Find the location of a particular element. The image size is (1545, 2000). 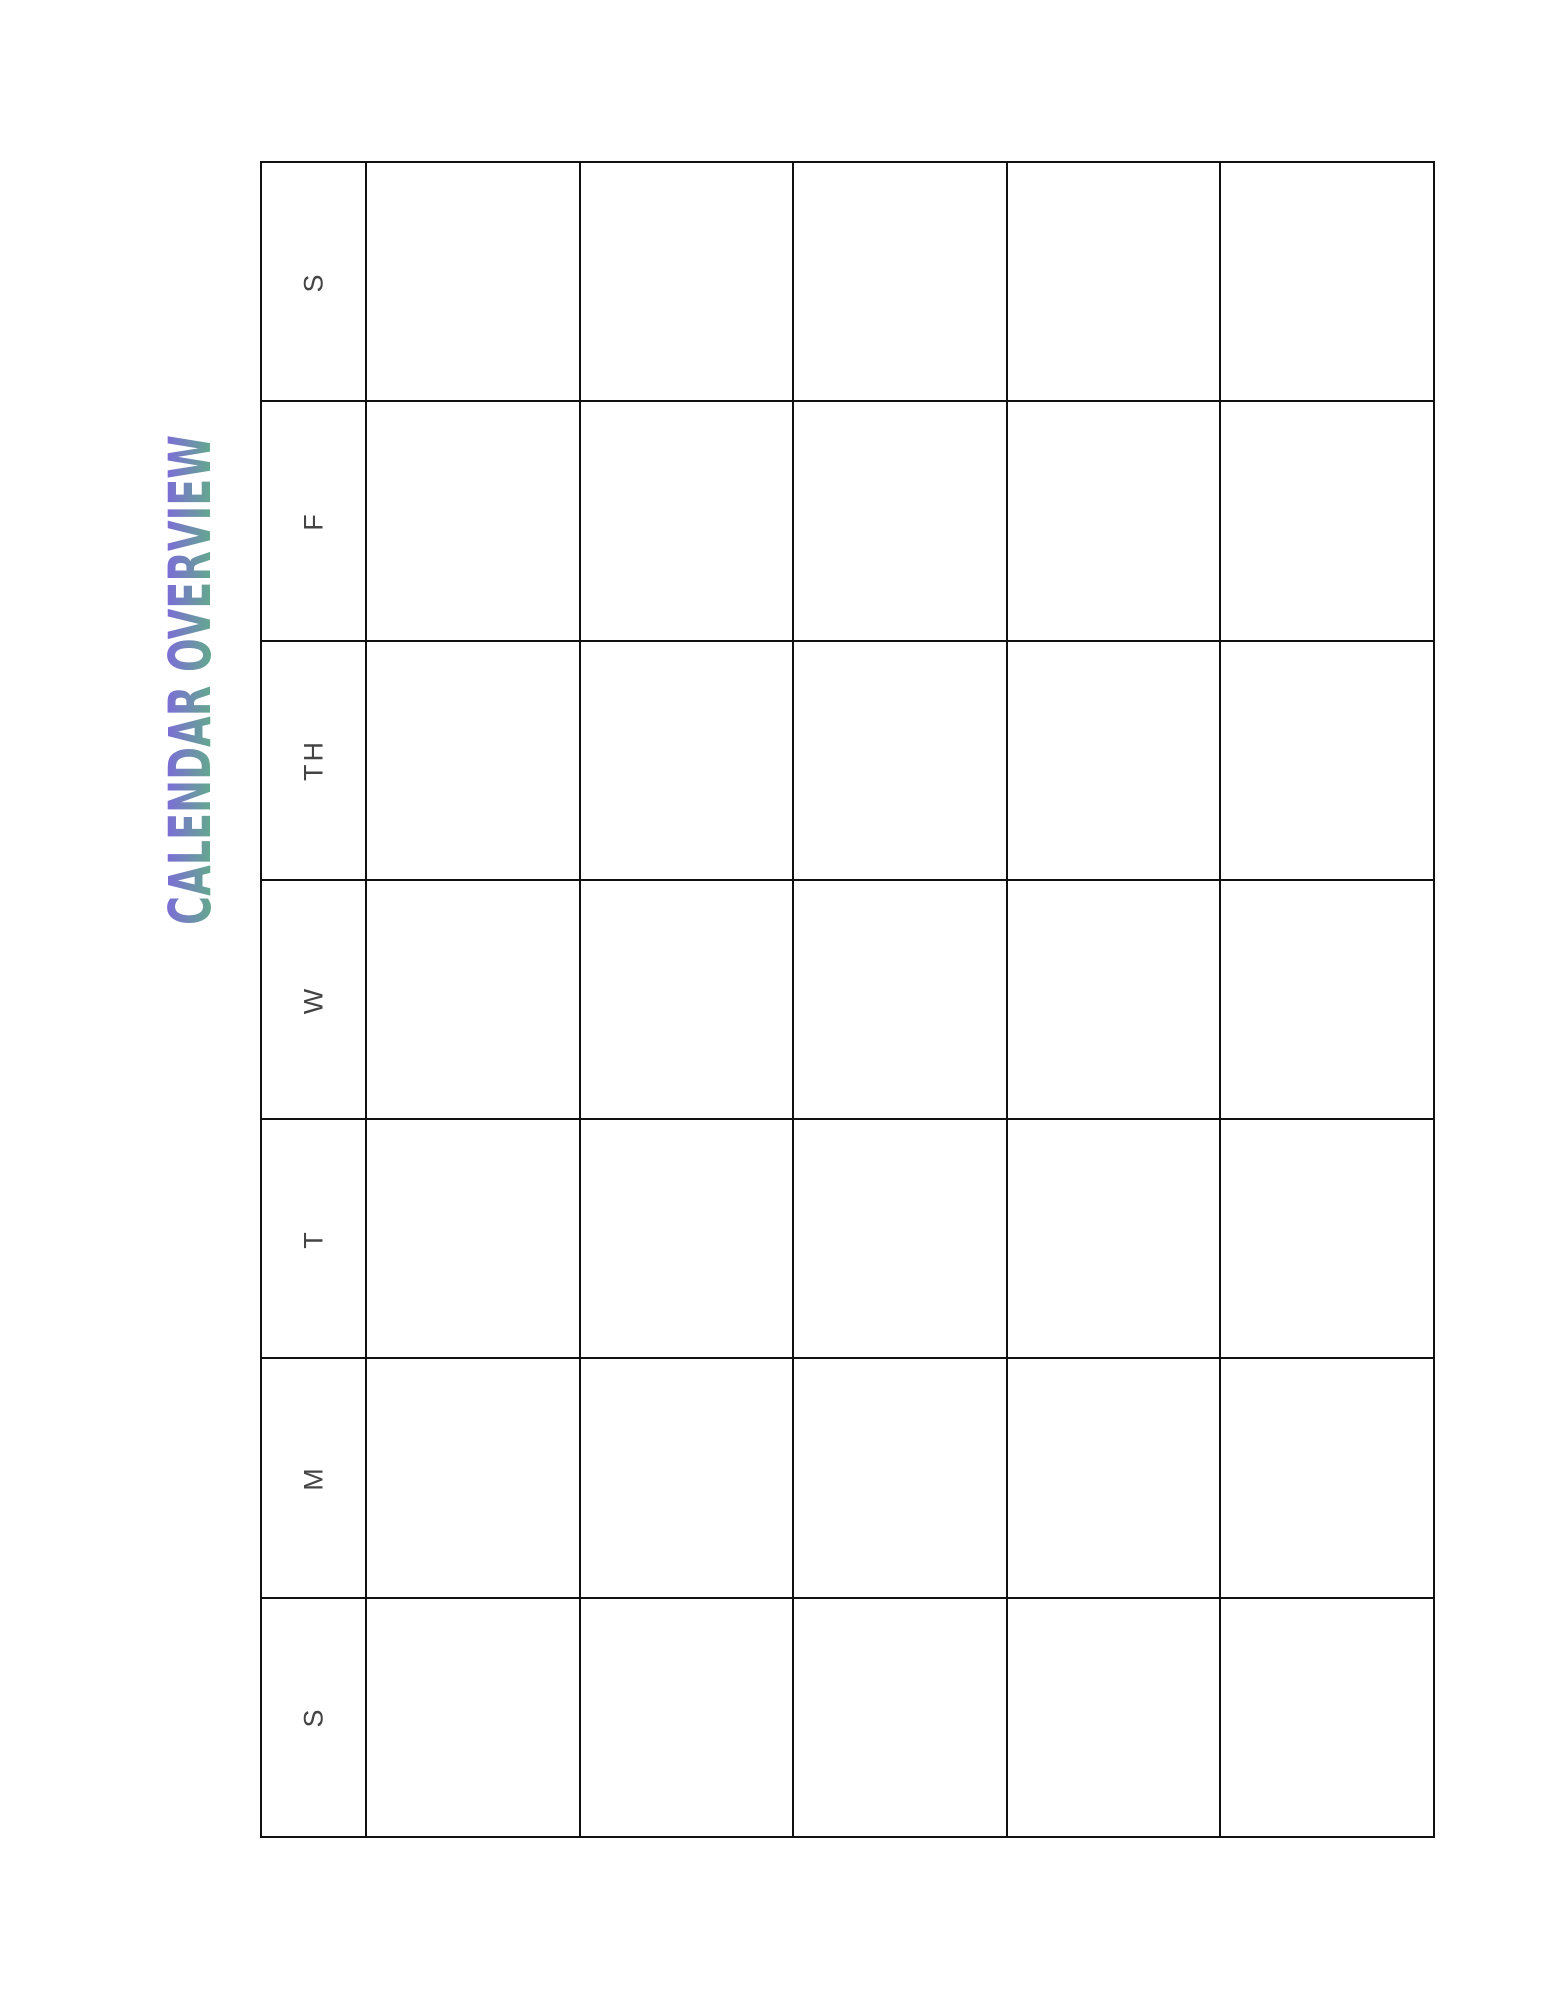

day-label: F is located at coordinates (313, 521).